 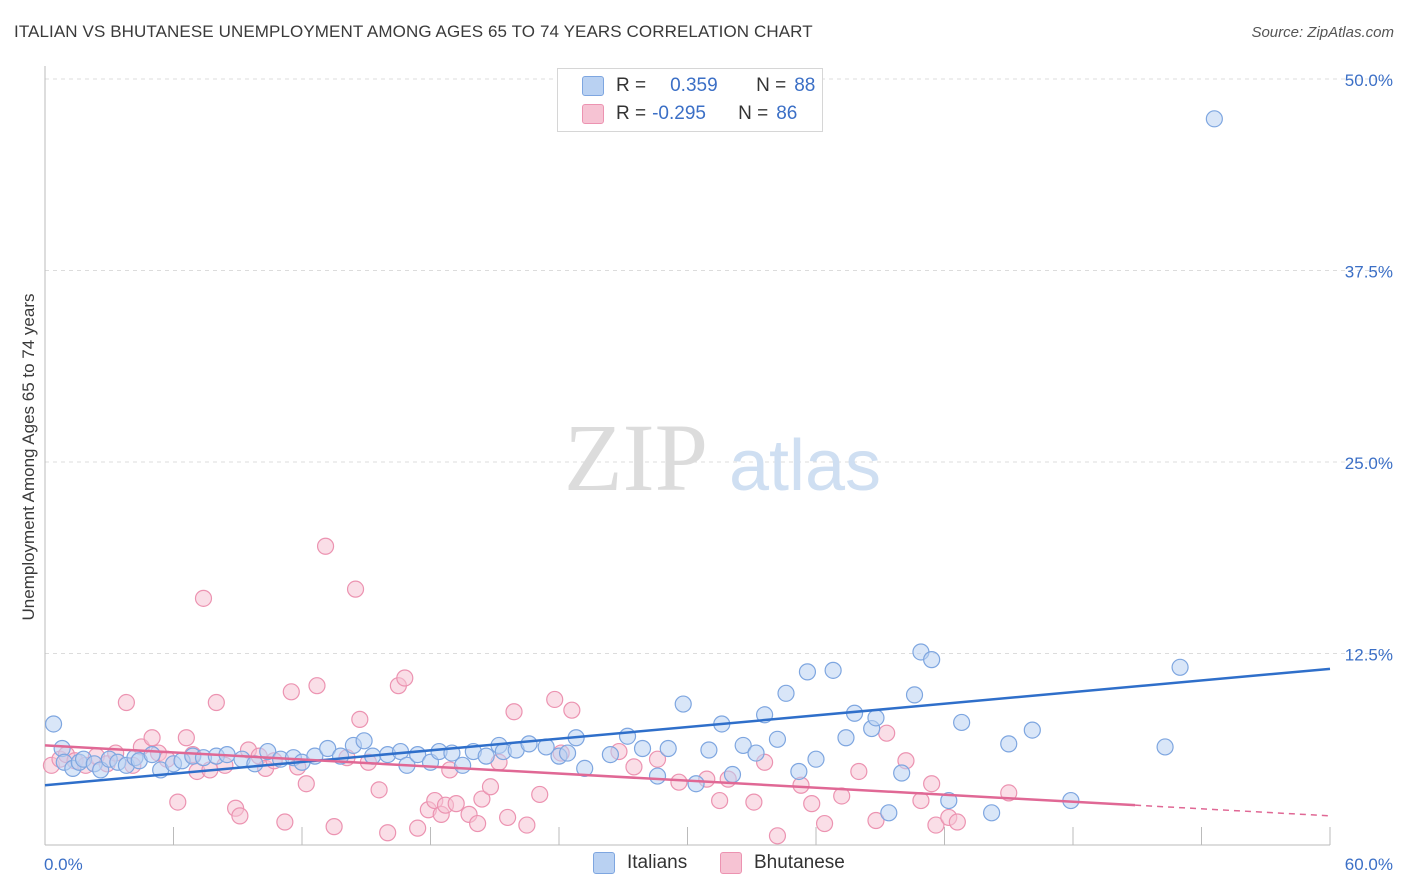 I want to click on legend-bhutanese: R = -0.295 N = 86, so click(x=689, y=114).